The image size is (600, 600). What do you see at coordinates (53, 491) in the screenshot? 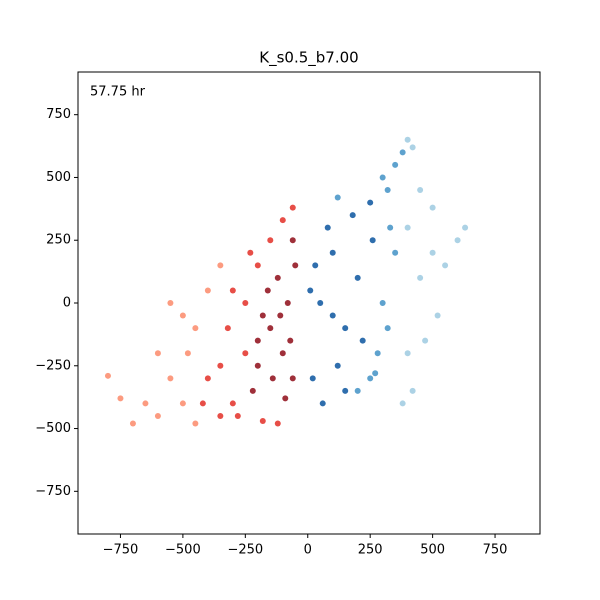
I see `y-tick-label: −750` at bounding box center [53, 491].